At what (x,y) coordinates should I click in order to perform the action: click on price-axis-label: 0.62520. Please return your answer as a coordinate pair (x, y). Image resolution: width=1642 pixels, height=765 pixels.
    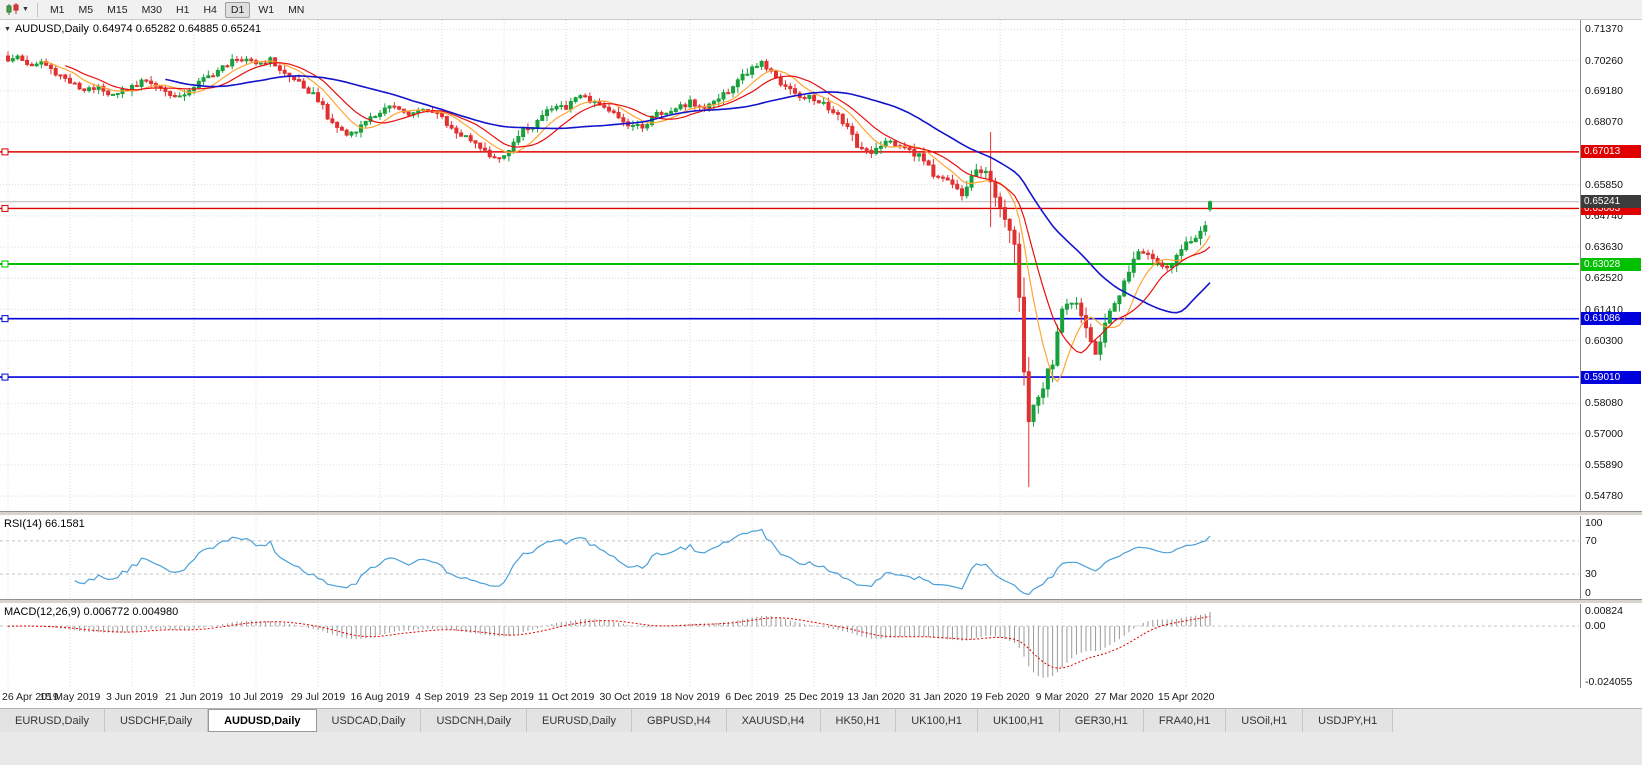
    Looking at the image, I should click on (1604, 278).